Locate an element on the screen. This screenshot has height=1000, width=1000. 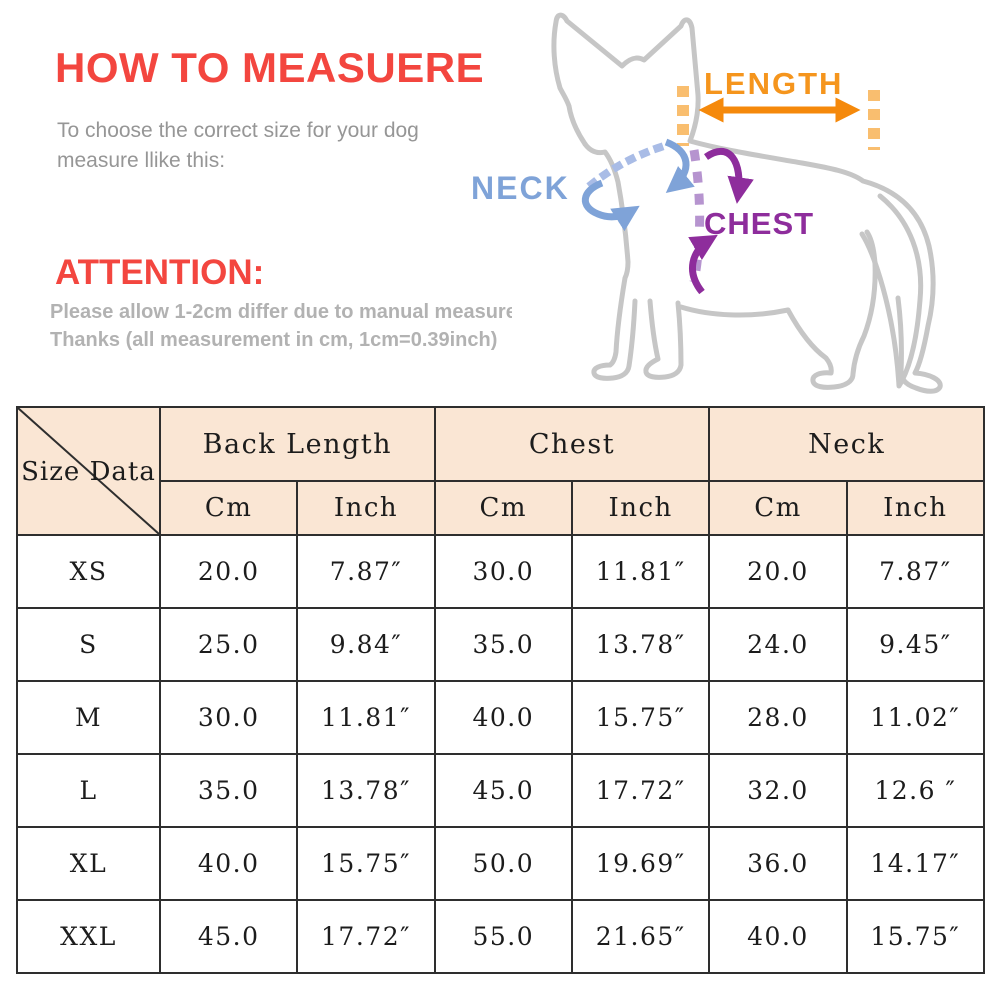
dog-tail-path is located at coordinates (891, 291).